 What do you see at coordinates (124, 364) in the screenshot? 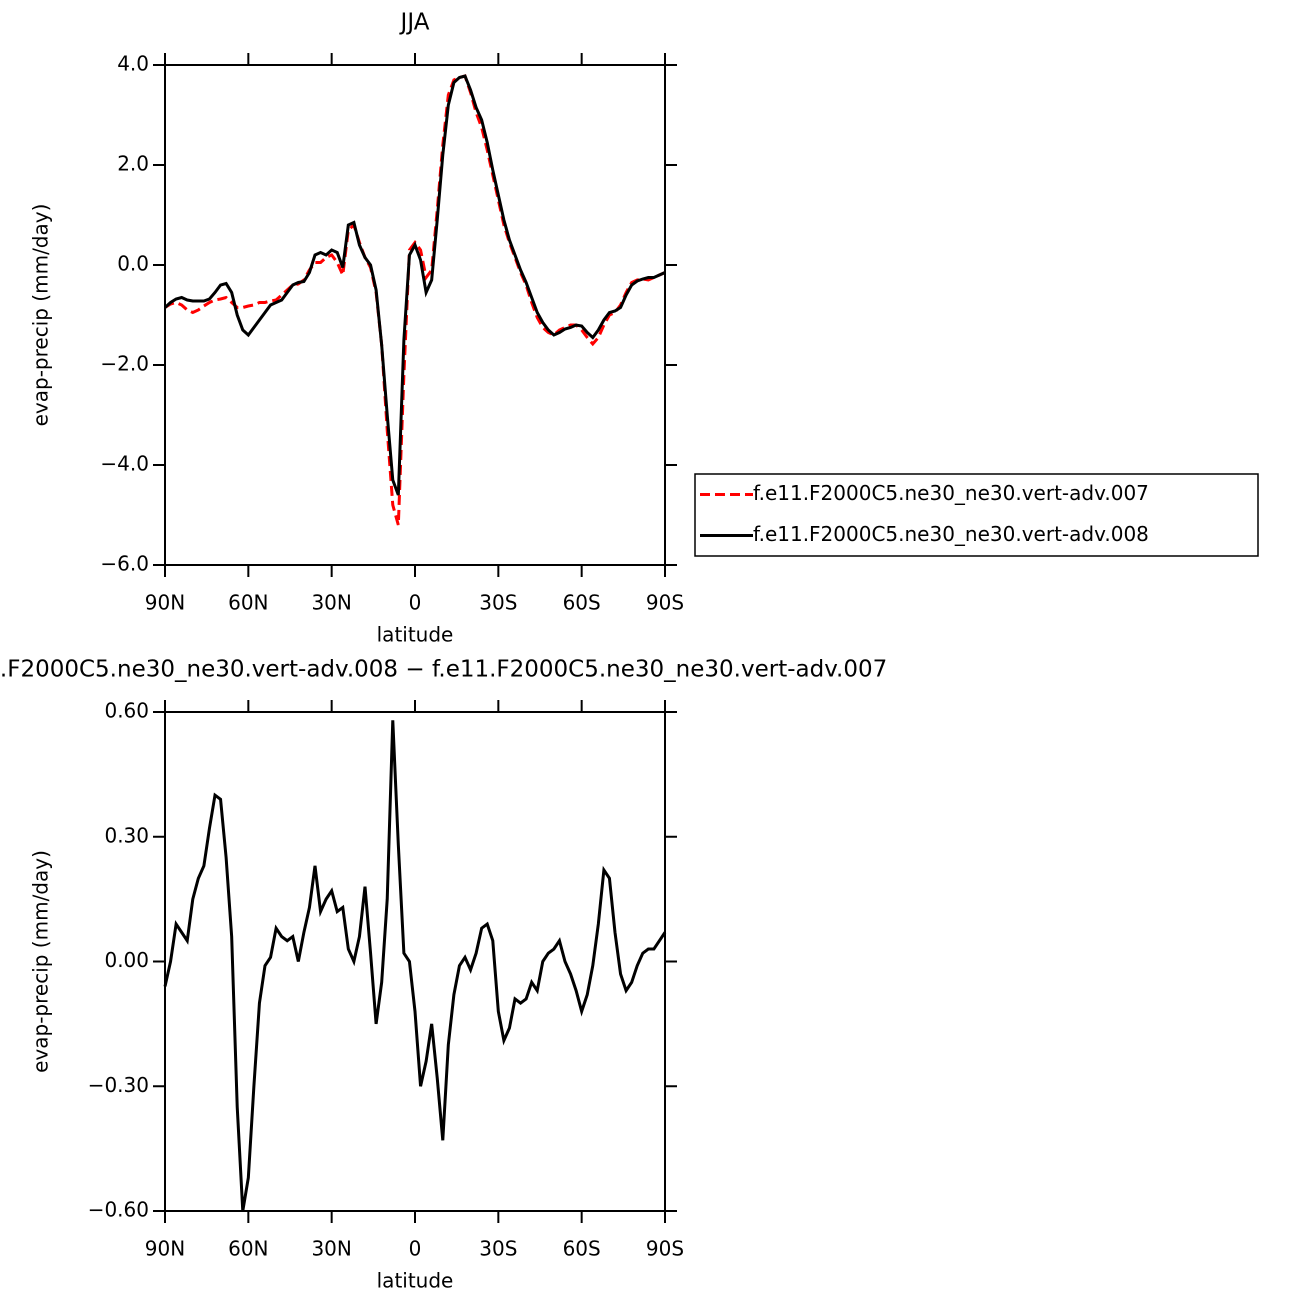
I see `y-tick-label: −2.0` at bounding box center [124, 364].